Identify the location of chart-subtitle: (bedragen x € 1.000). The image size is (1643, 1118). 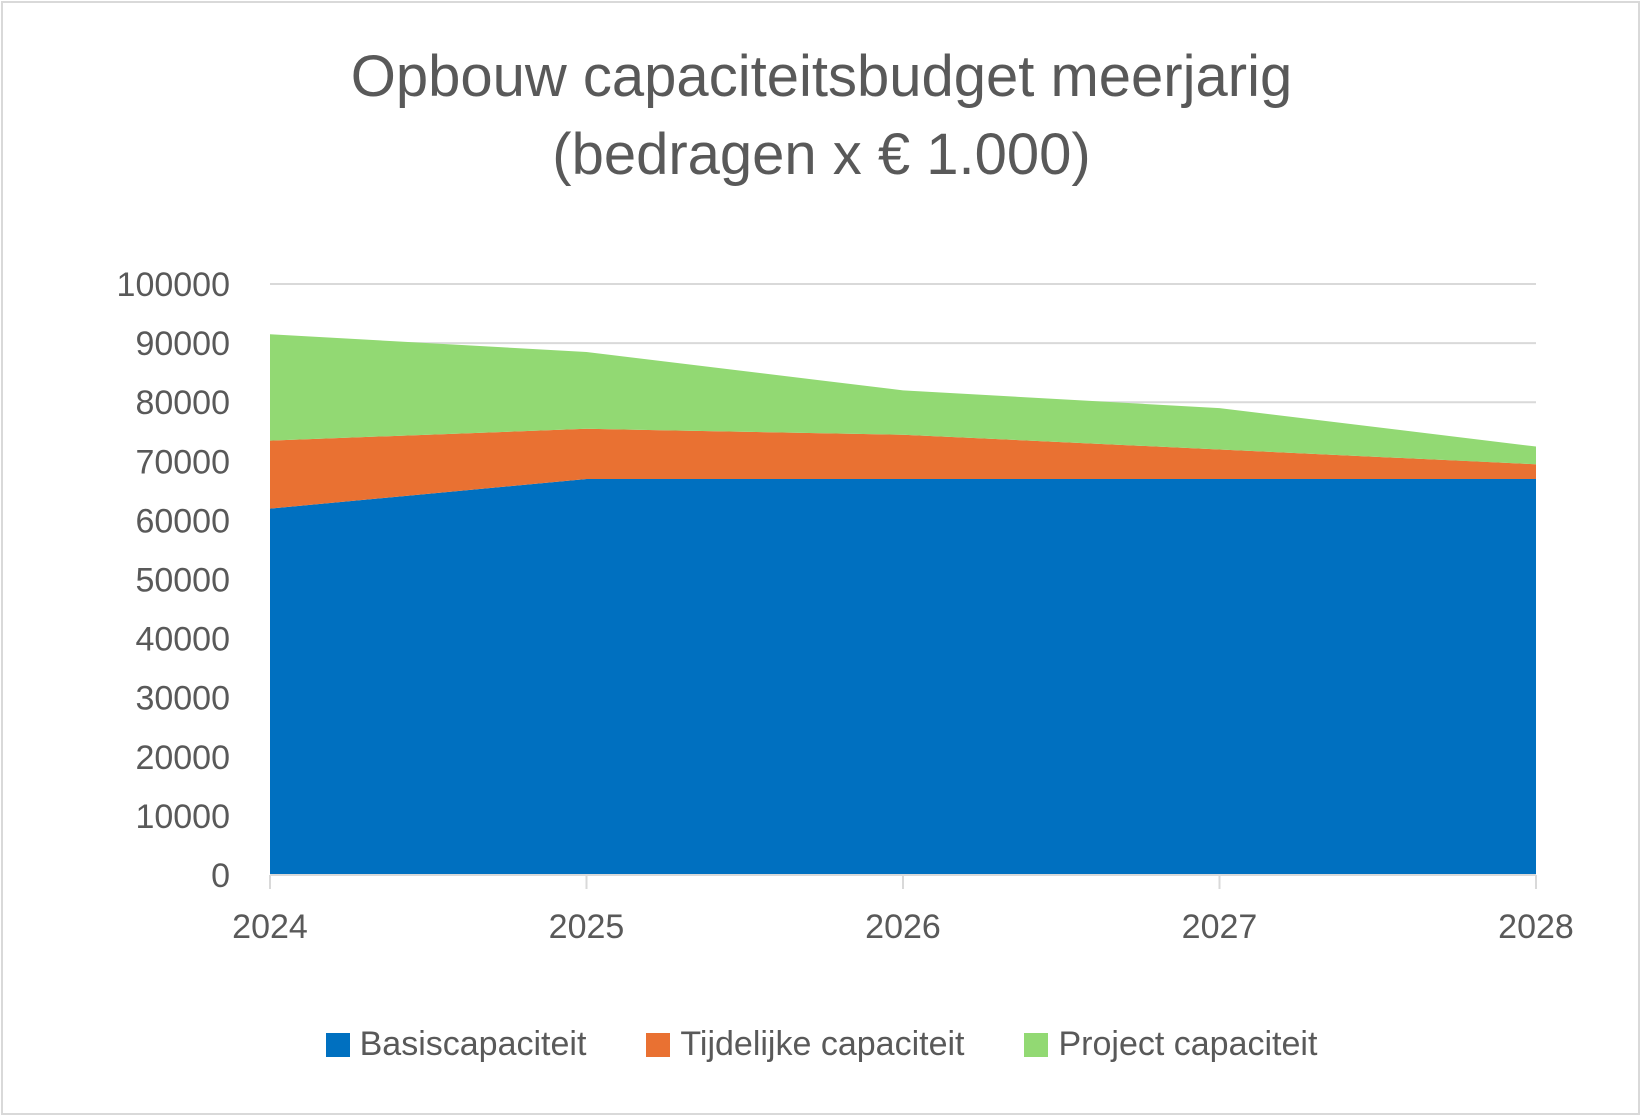
(821, 154).